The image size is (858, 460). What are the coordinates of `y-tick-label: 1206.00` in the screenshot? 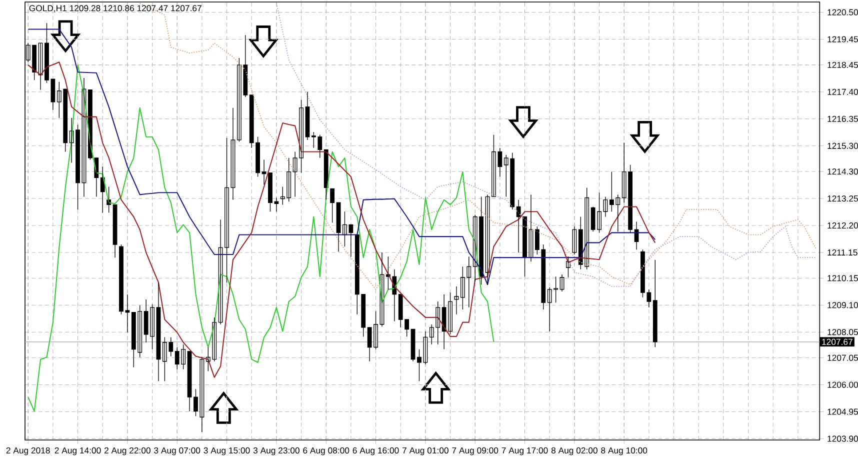 It's located at (843, 385).